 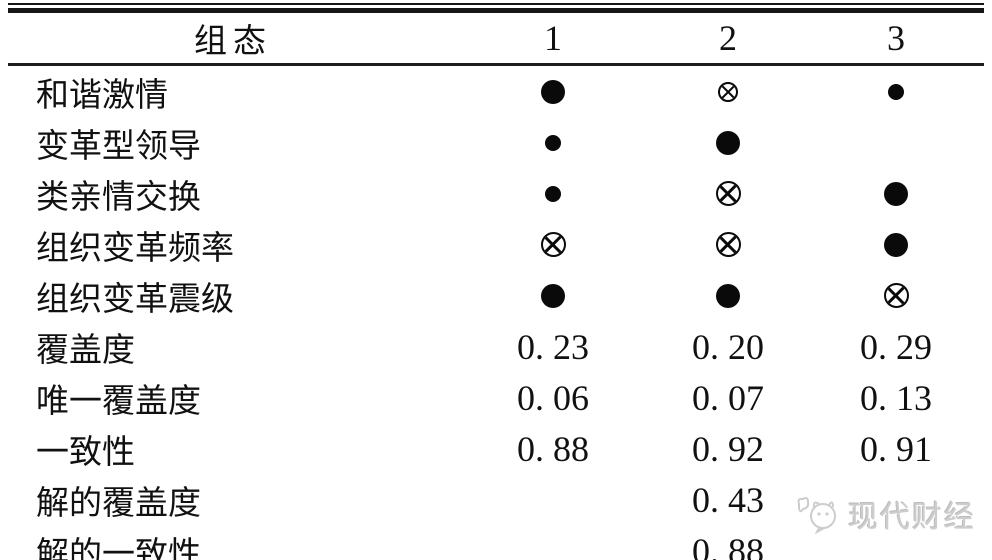 I want to click on condition-row: 和谐激情, so click(x=496, y=91).